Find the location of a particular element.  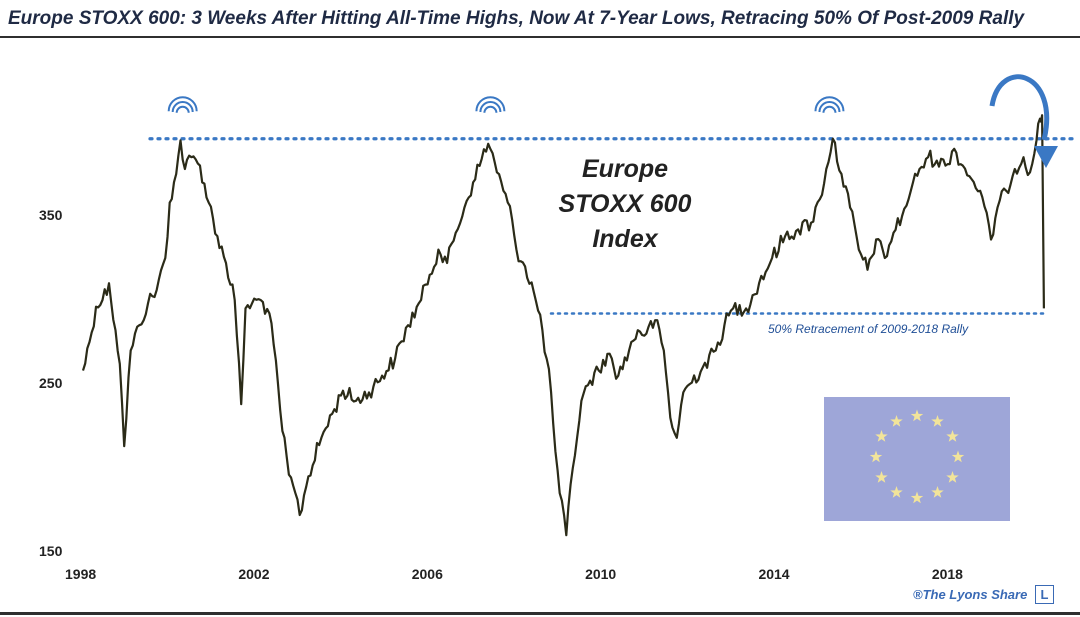

x-tick-label: 2002 is located at coordinates (254, 574).